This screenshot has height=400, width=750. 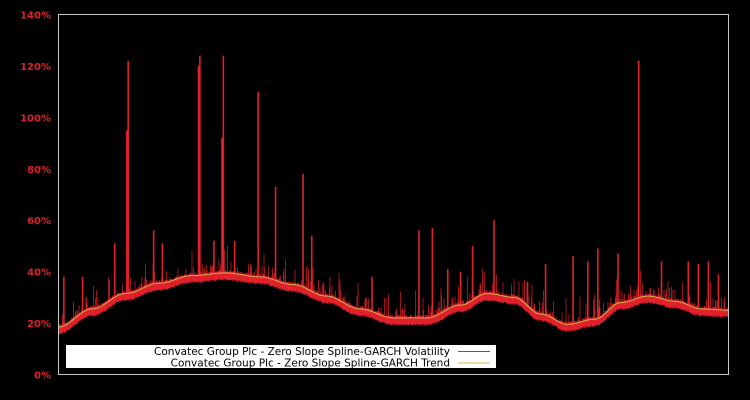 What do you see at coordinates (393, 300) in the screenshot?
I see `trend-series` at bounding box center [393, 300].